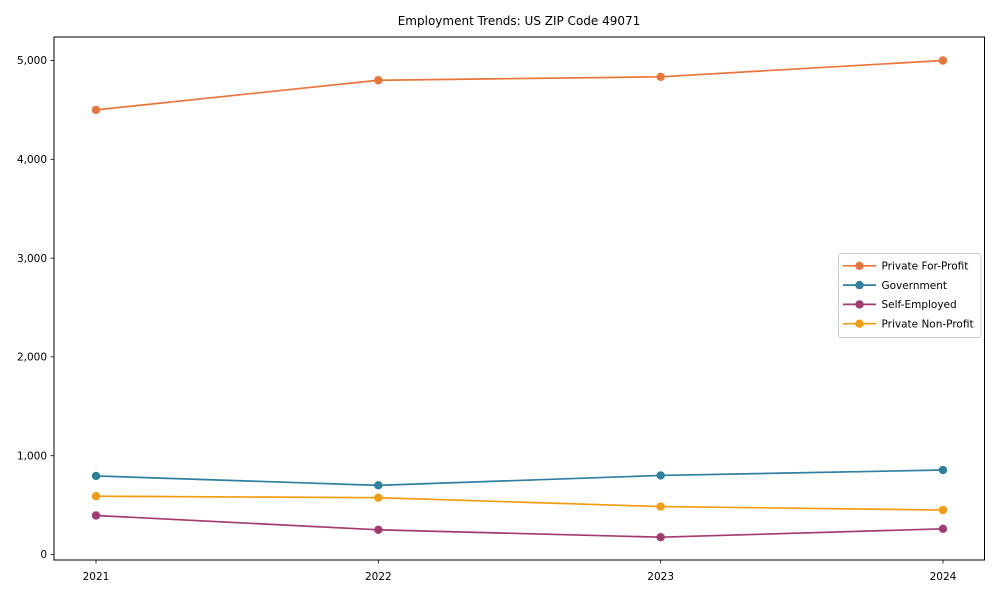  What do you see at coordinates (32, 456) in the screenshot?
I see `y-tick-label: 1,000` at bounding box center [32, 456].